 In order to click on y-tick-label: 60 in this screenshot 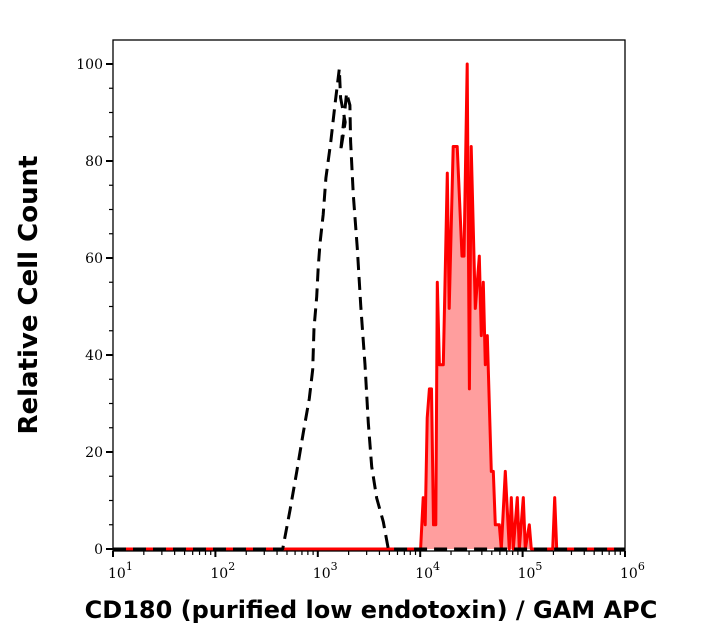, I will do `click(94, 259)`.